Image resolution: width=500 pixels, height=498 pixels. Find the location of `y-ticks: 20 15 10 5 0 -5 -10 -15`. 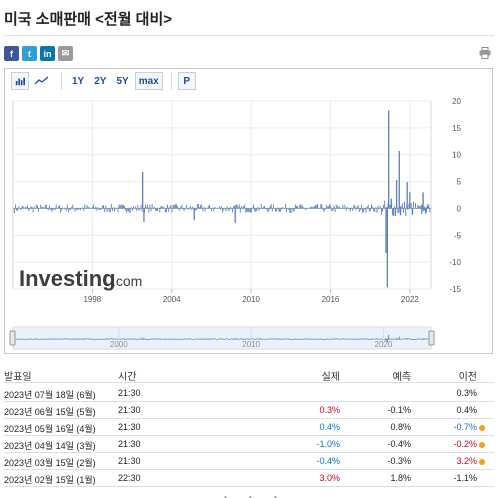

y-ticks: 20 15 10 5 0 -5 -10 -15 is located at coordinates (455, 195).